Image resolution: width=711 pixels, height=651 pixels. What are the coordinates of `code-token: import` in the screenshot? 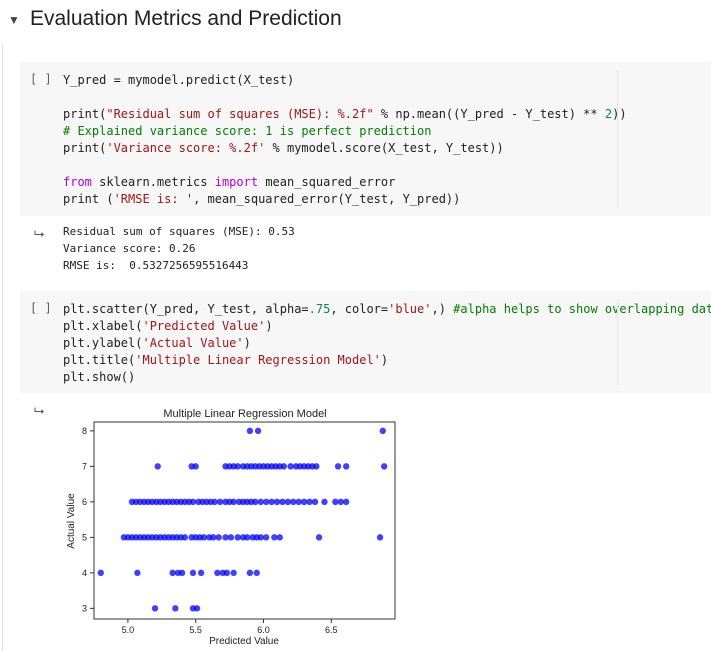 It's located at (236, 182).